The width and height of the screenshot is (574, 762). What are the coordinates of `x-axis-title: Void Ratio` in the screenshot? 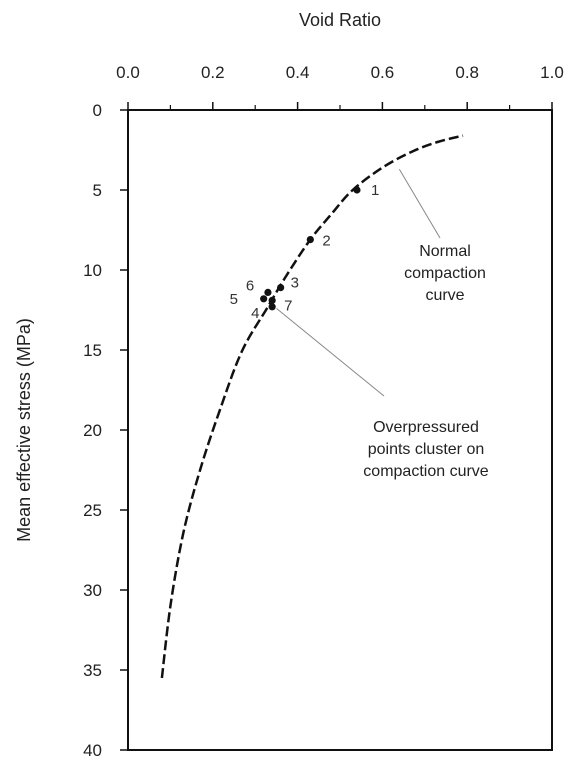 It's located at (340, 20).